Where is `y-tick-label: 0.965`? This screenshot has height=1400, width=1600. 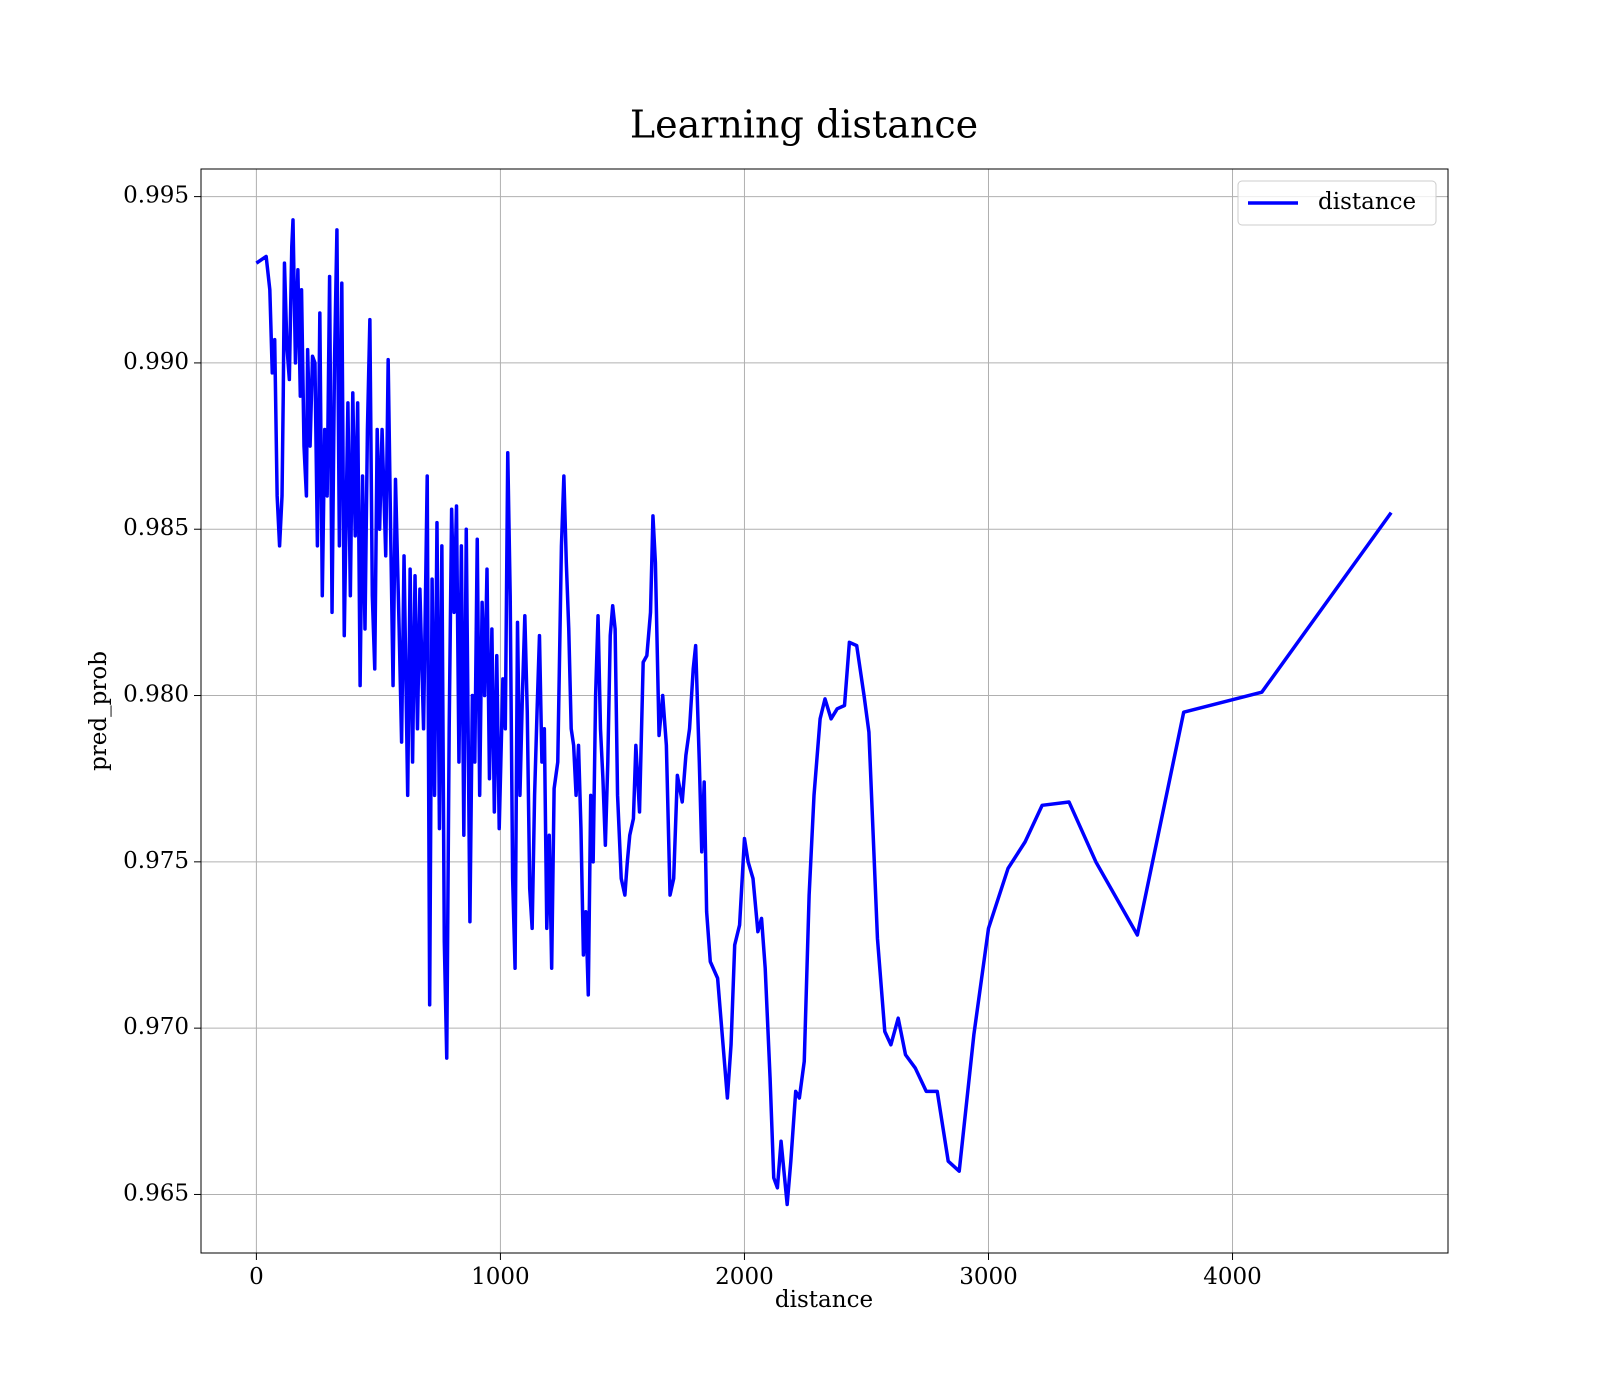 y-tick-label: 0.965 is located at coordinates (156, 1193).